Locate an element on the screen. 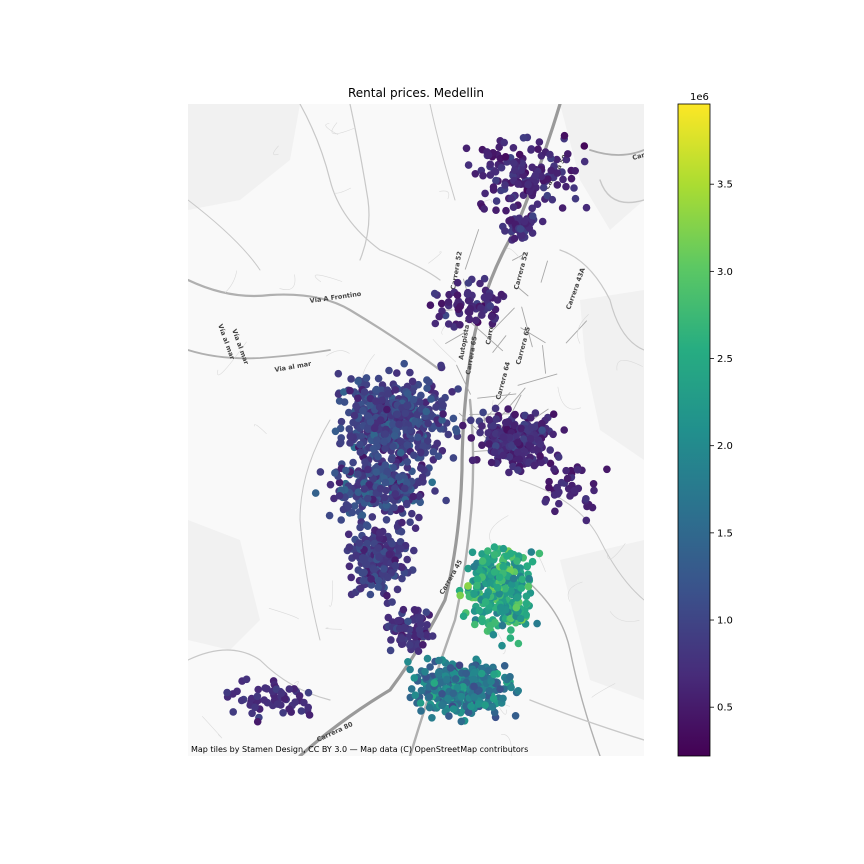 The image size is (864, 864). colorbar-tick-label: 1.5 is located at coordinates (725, 533).